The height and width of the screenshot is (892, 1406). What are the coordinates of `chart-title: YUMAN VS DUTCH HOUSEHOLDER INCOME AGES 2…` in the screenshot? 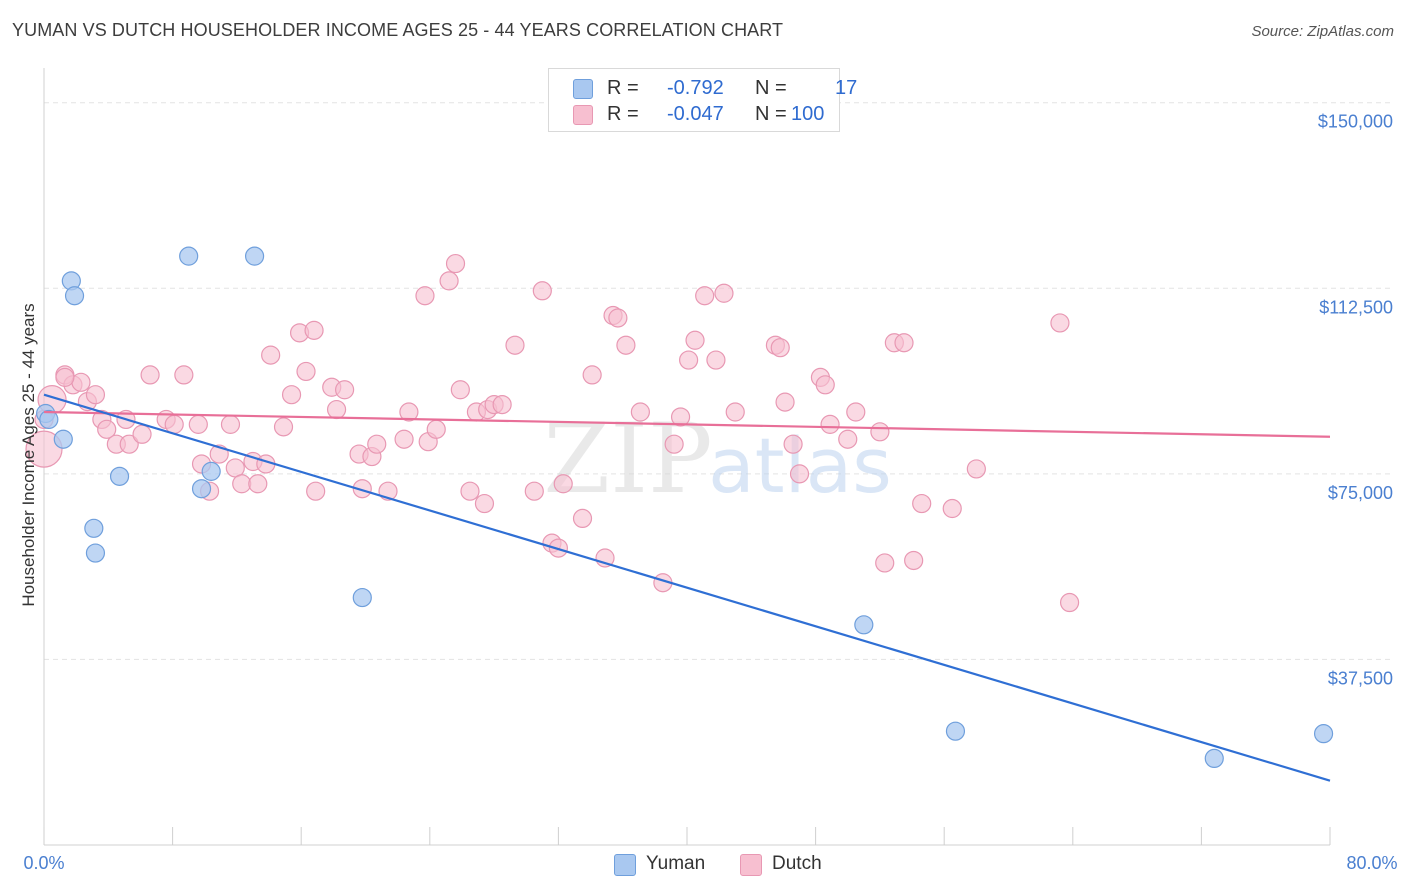 It's located at (398, 30).